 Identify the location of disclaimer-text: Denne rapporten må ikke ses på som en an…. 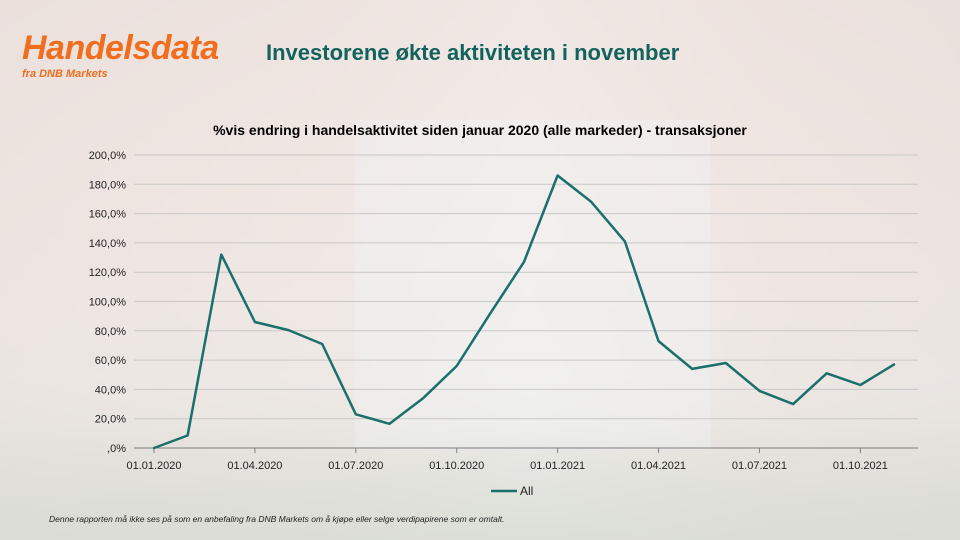
(277, 519).